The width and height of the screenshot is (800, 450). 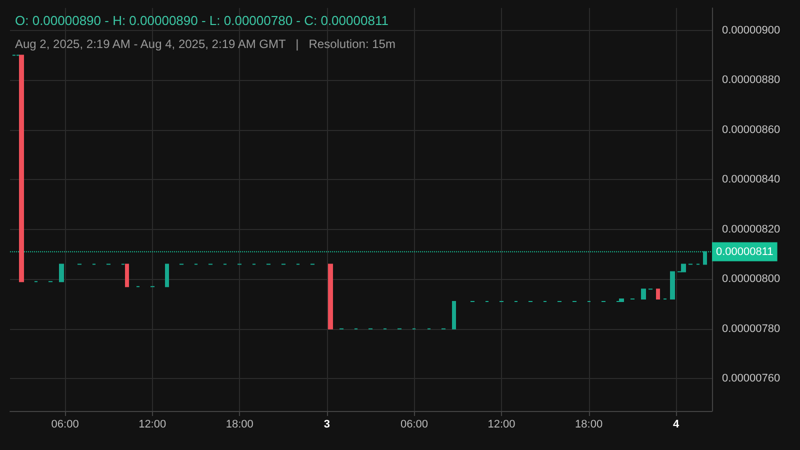 I want to click on y-tick-label: 0.00000760, so click(x=751, y=378).